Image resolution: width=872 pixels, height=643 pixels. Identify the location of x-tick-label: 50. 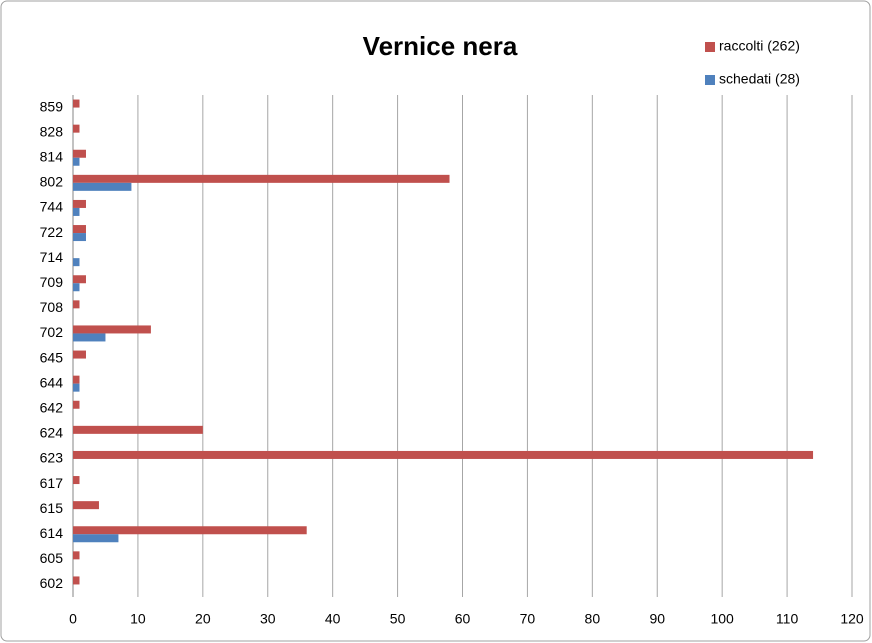
(398, 619).